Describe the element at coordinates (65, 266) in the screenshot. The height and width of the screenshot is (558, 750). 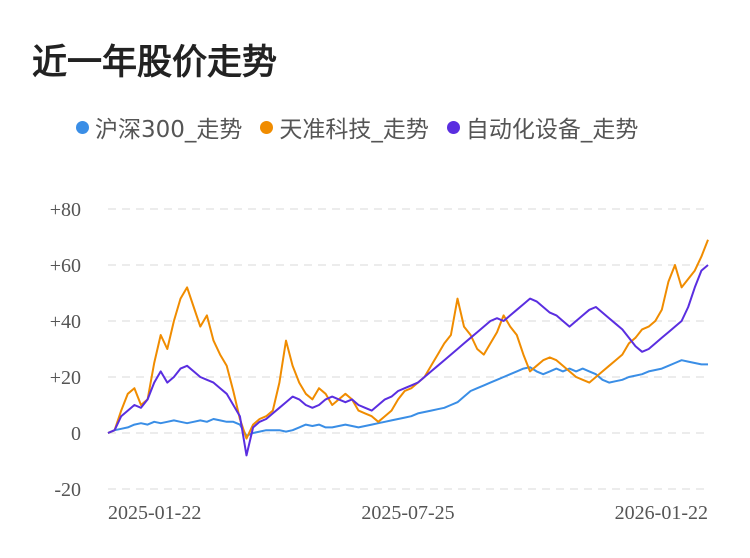
I see `y-tick-label: +60` at that location.